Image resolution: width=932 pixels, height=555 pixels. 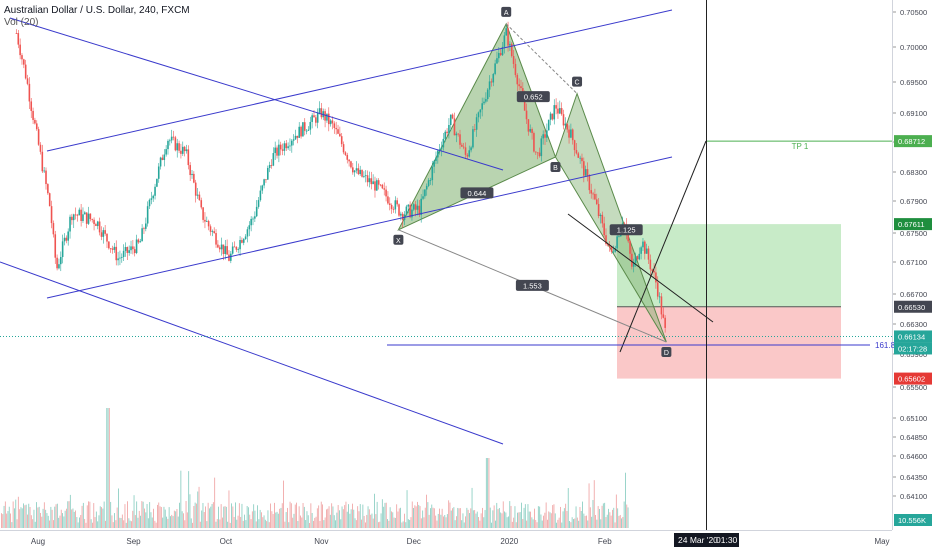 What do you see at coordinates (913, 496) in the screenshot?
I see `price-tick-label: 0.64100` at bounding box center [913, 496].